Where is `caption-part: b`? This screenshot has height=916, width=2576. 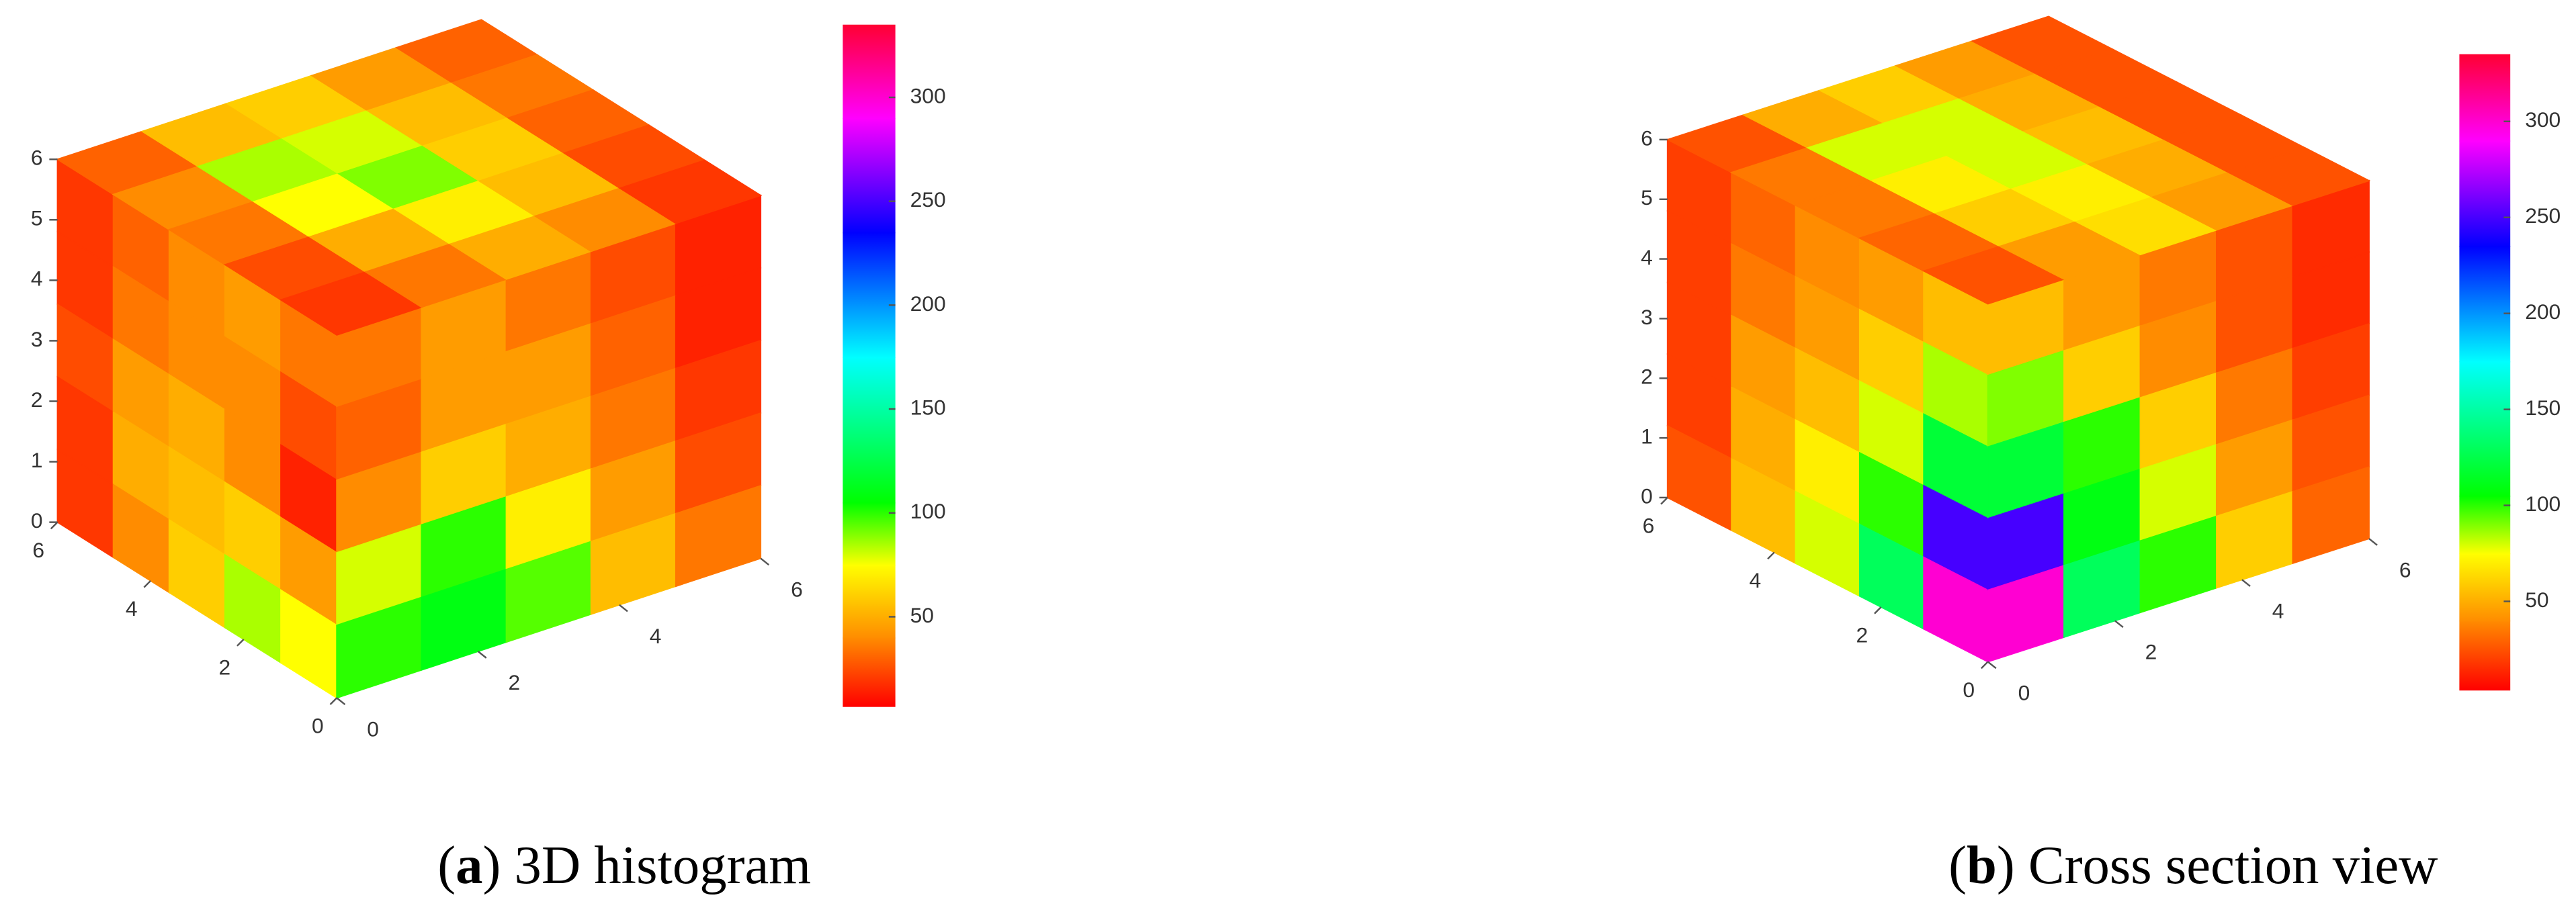 caption-part: b is located at coordinates (1982, 865).